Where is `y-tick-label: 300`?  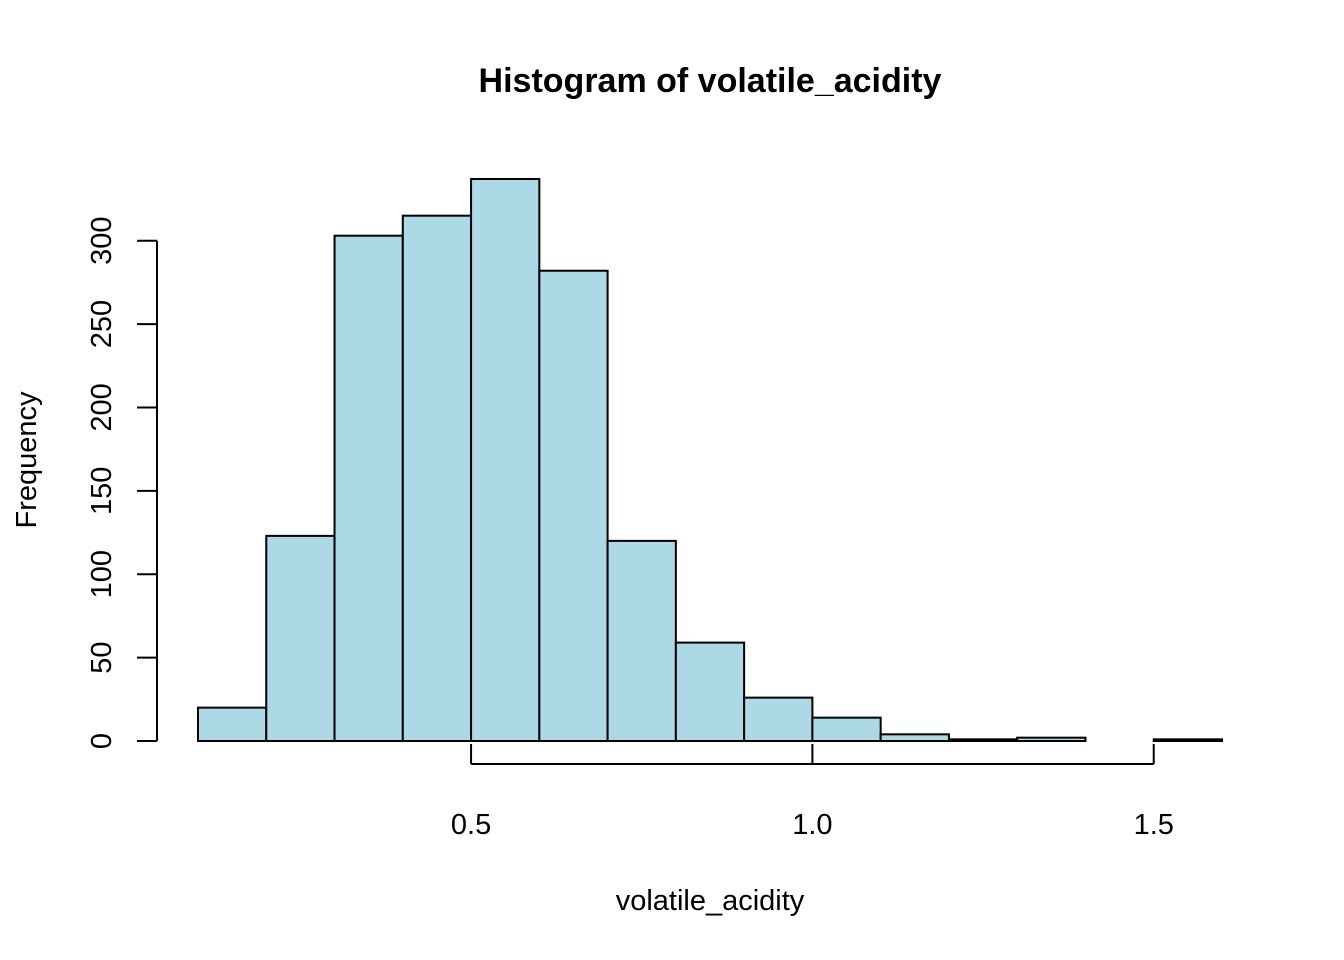
y-tick-label: 300 is located at coordinates (102, 241).